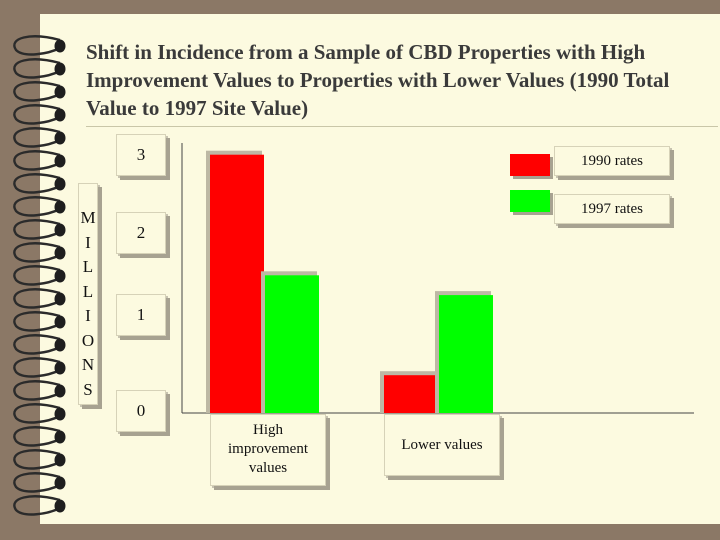  Describe the element at coordinates (141, 411) in the screenshot. I see `y-tick-label-0: 0` at that location.